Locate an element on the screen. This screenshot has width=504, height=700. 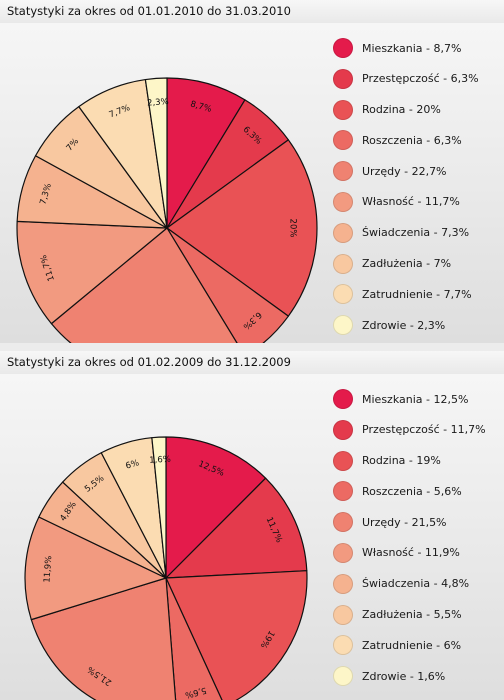
legend-item-mieszkania: Mieszkania - 8,7% is located at coordinates (406, 48).